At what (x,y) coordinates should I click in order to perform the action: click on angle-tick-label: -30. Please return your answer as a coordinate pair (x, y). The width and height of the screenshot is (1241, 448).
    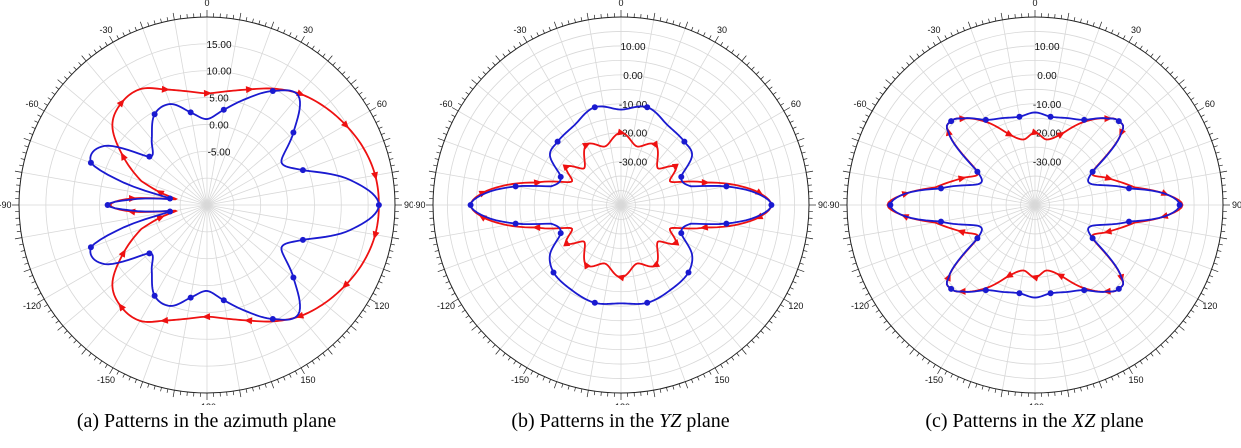
    Looking at the image, I should click on (105, 30).